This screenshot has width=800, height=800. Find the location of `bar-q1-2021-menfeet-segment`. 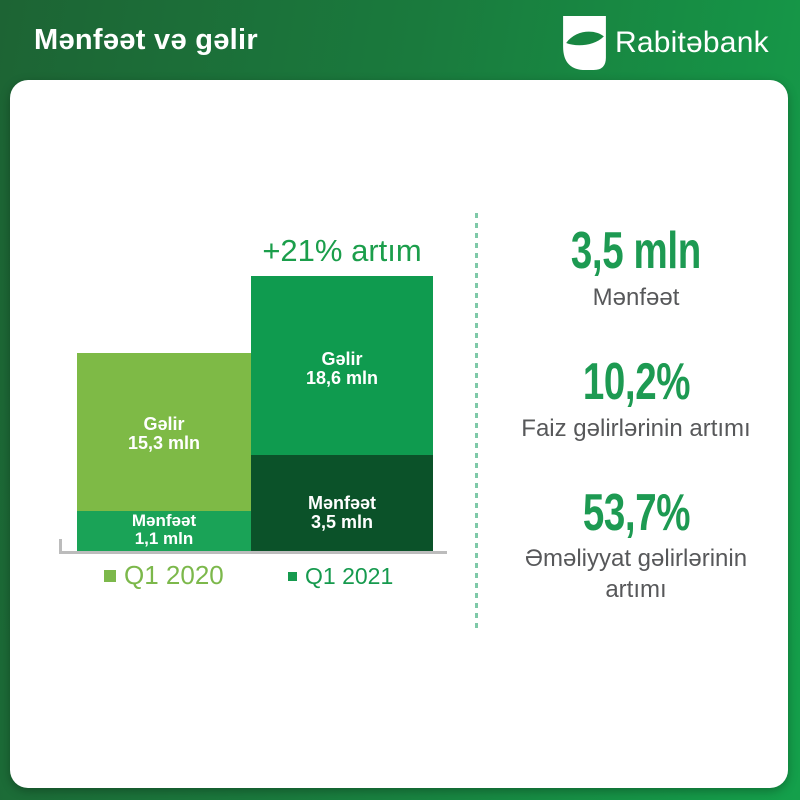

bar-q1-2021-menfeet-segment is located at coordinates (342, 503).